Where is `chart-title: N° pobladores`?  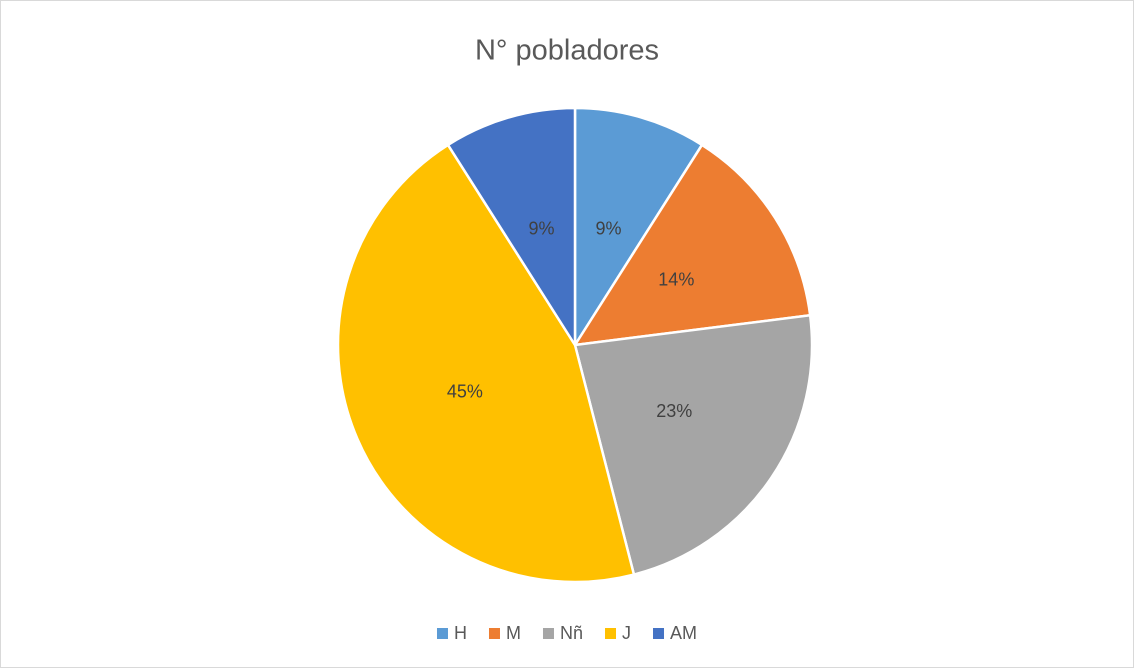
chart-title: N° pobladores is located at coordinates (567, 51).